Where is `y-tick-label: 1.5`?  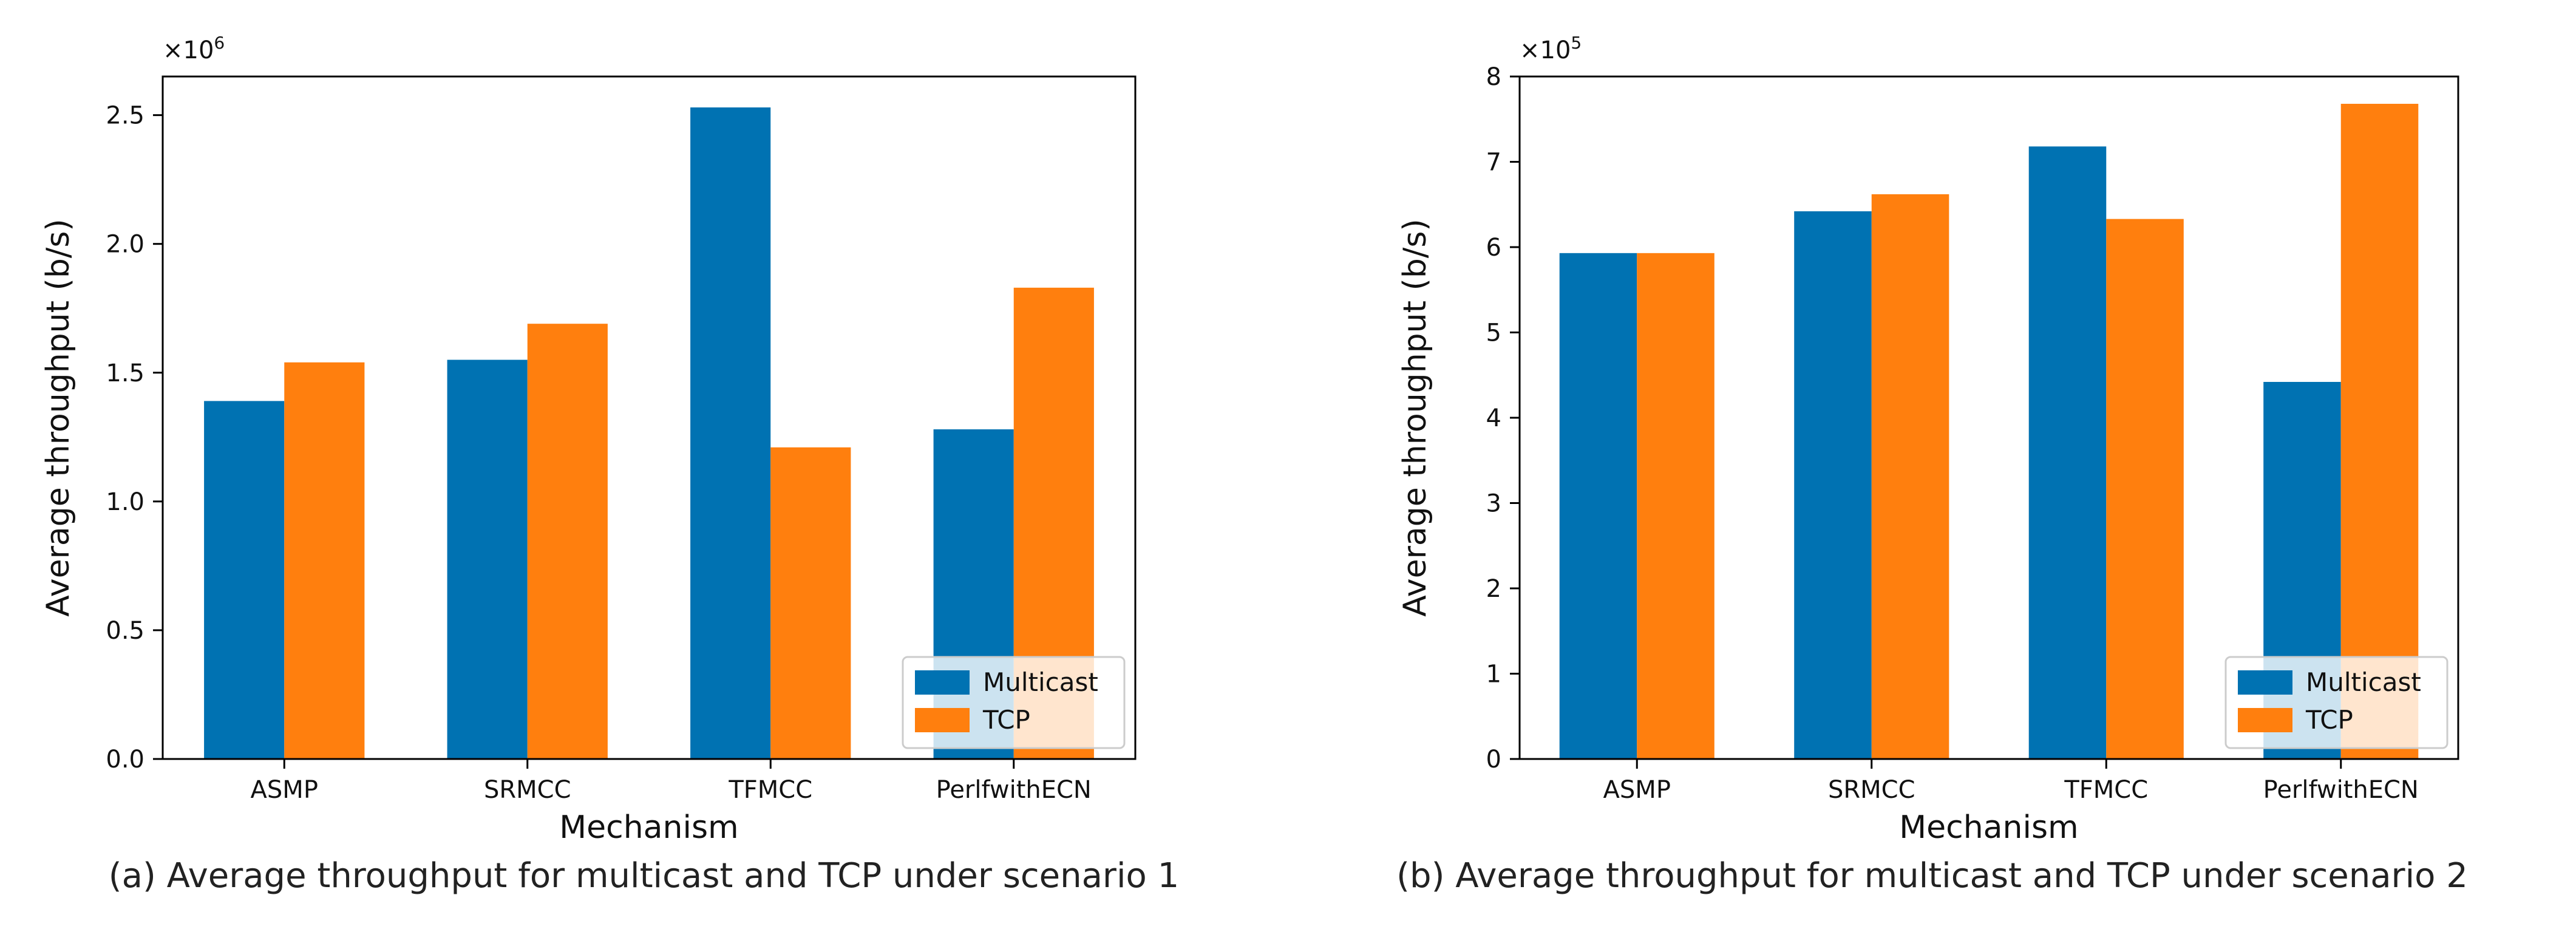 y-tick-label: 1.5 is located at coordinates (125, 373).